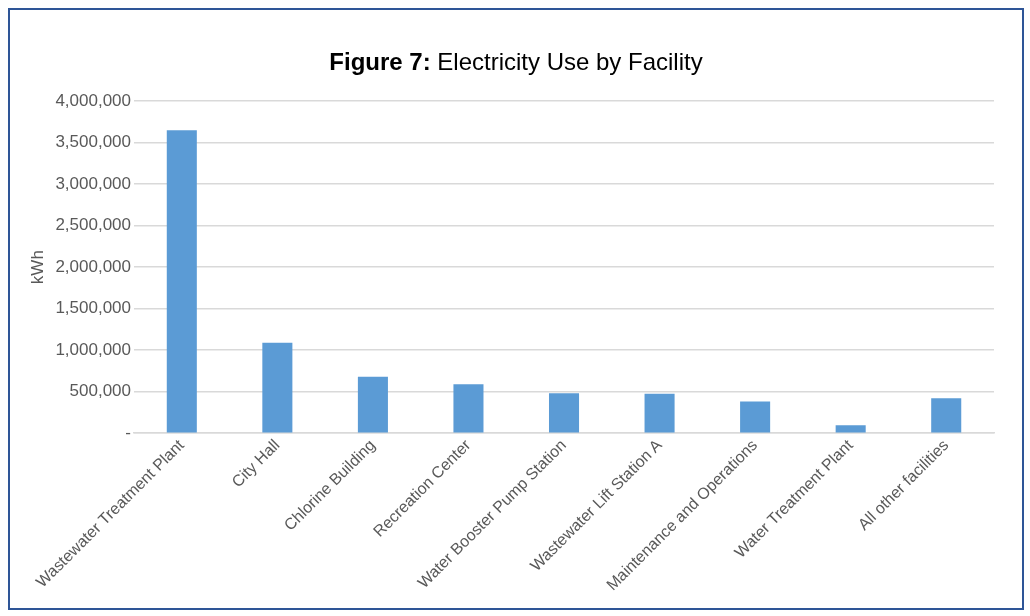 Image resolution: width=1030 pixels, height=616 pixels. Describe the element at coordinates (255, 463) in the screenshot. I see `x-tick-label: City Hall` at that location.